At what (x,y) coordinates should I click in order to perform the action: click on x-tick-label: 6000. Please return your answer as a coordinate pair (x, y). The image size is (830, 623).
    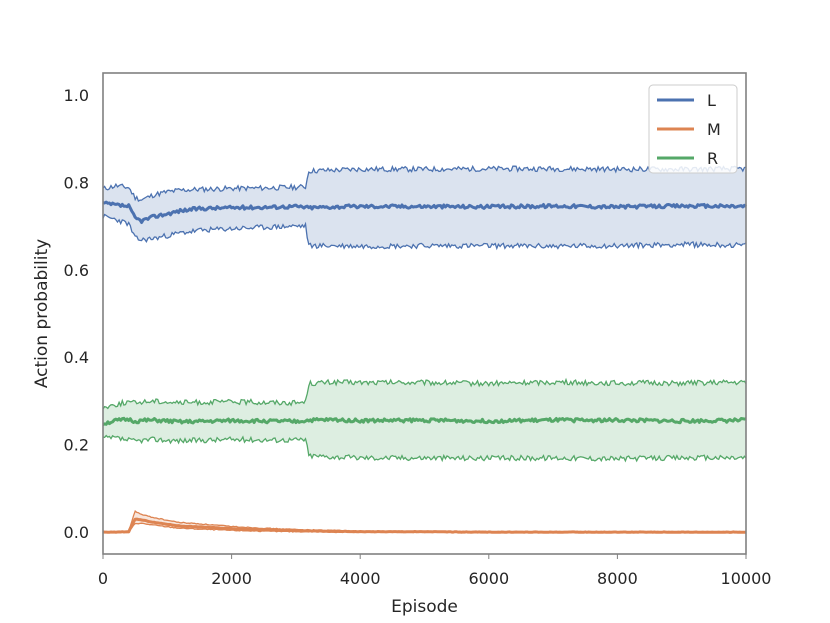
    Looking at the image, I should click on (488, 578).